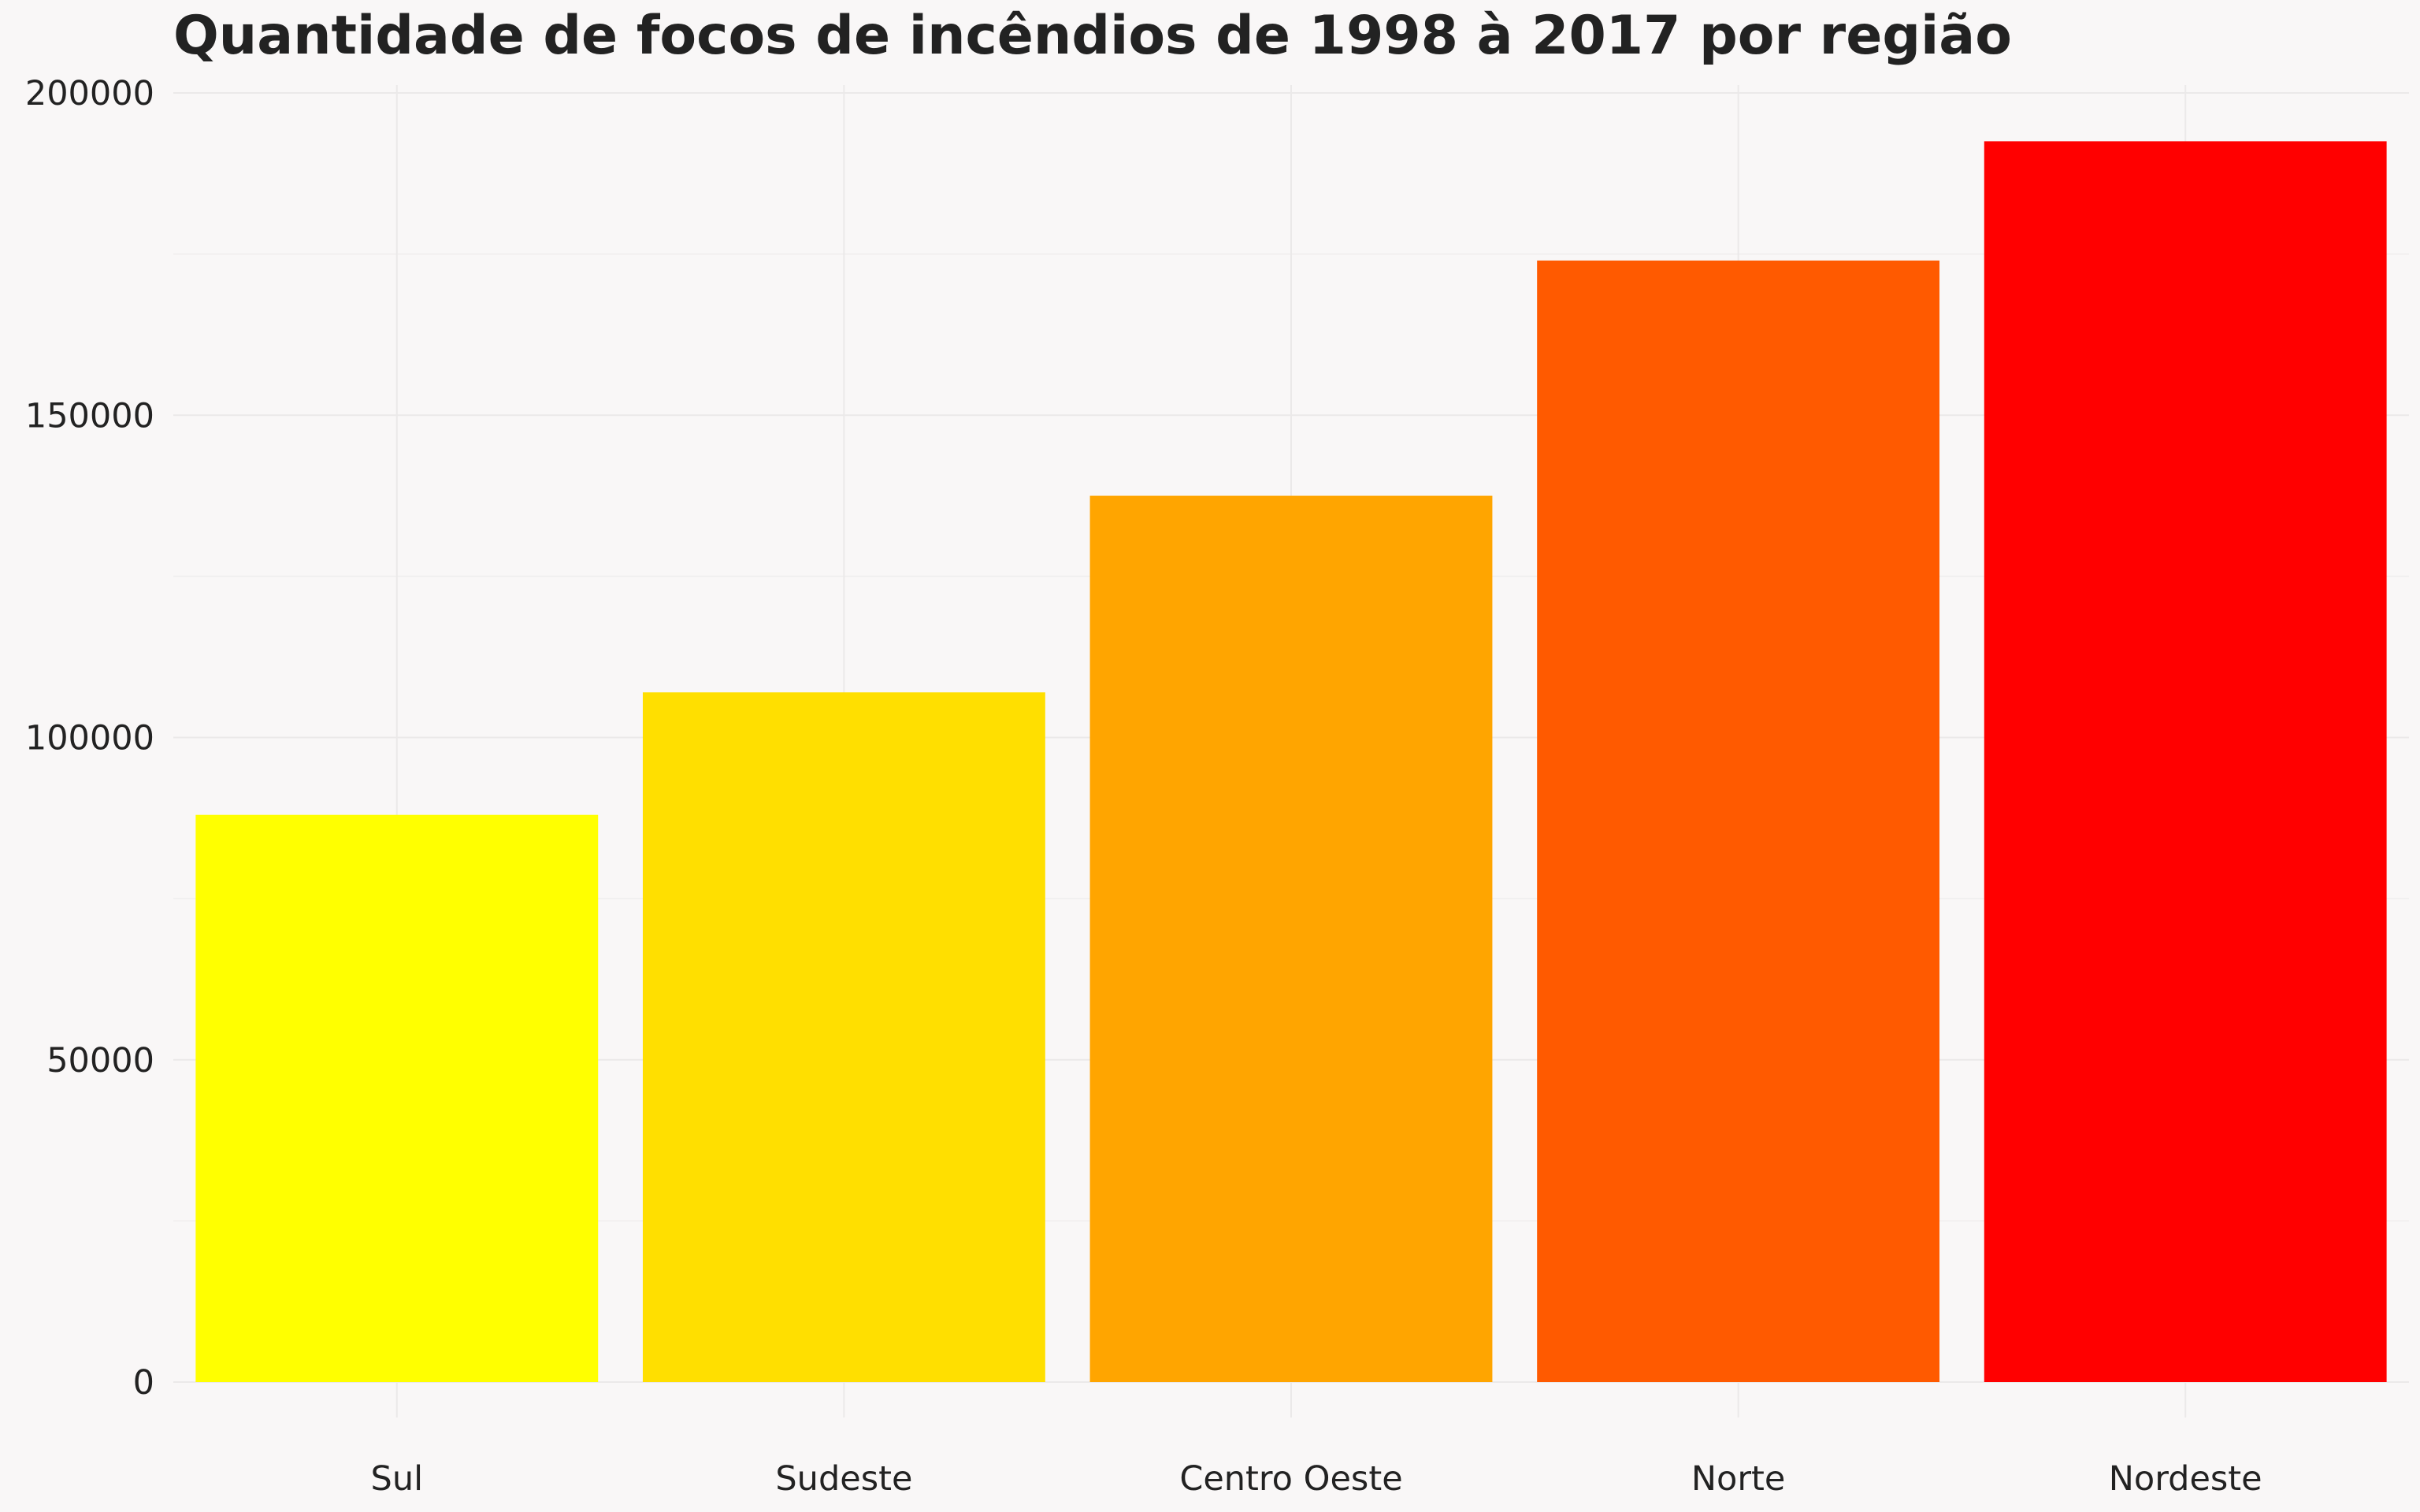 This screenshot has height=1512, width=2420. I want to click on x-tick-label: Sul, so click(397, 1479).